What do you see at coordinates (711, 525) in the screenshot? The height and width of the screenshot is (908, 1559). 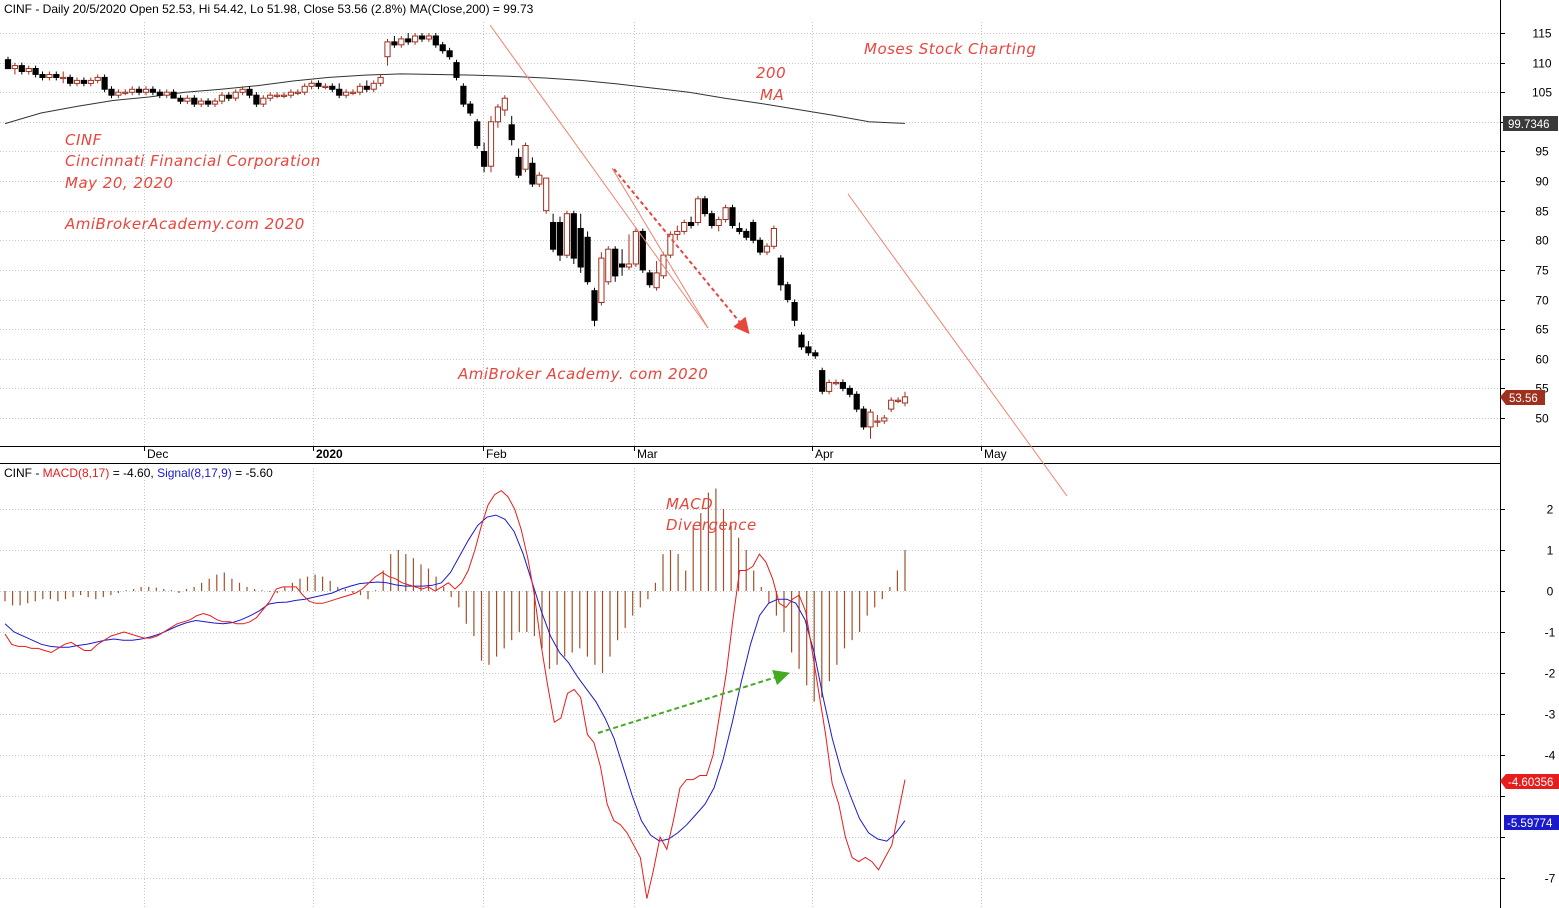 I see `divergence-annotation: Divergence` at bounding box center [711, 525].